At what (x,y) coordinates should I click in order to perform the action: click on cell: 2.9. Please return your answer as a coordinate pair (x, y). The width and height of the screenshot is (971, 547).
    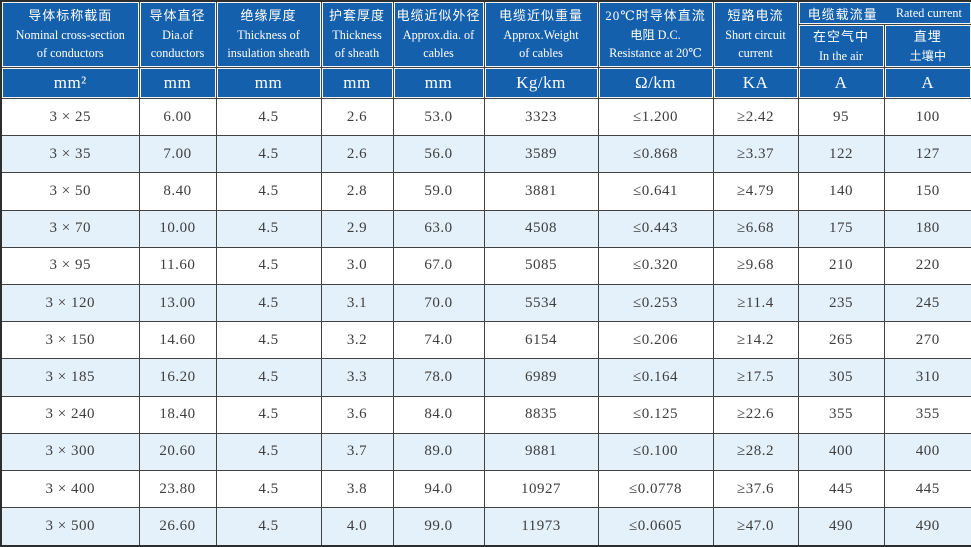
    Looking at the image, I should click on (357, 228).